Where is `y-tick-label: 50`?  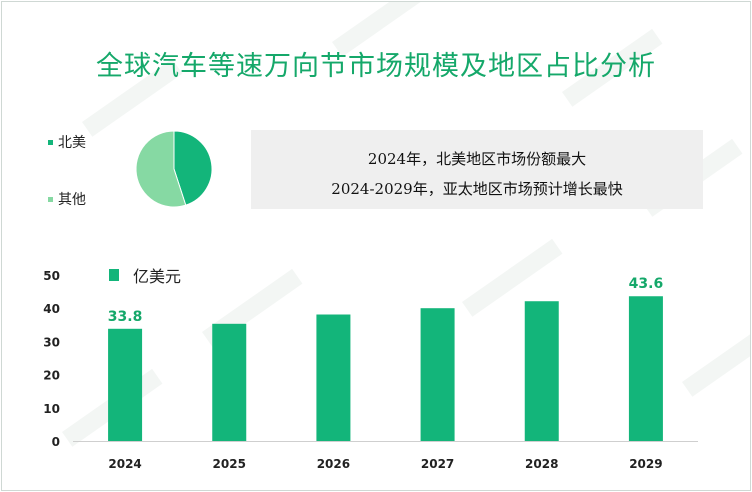
y-tick-label: 50 is located at coordinates (51, 276).